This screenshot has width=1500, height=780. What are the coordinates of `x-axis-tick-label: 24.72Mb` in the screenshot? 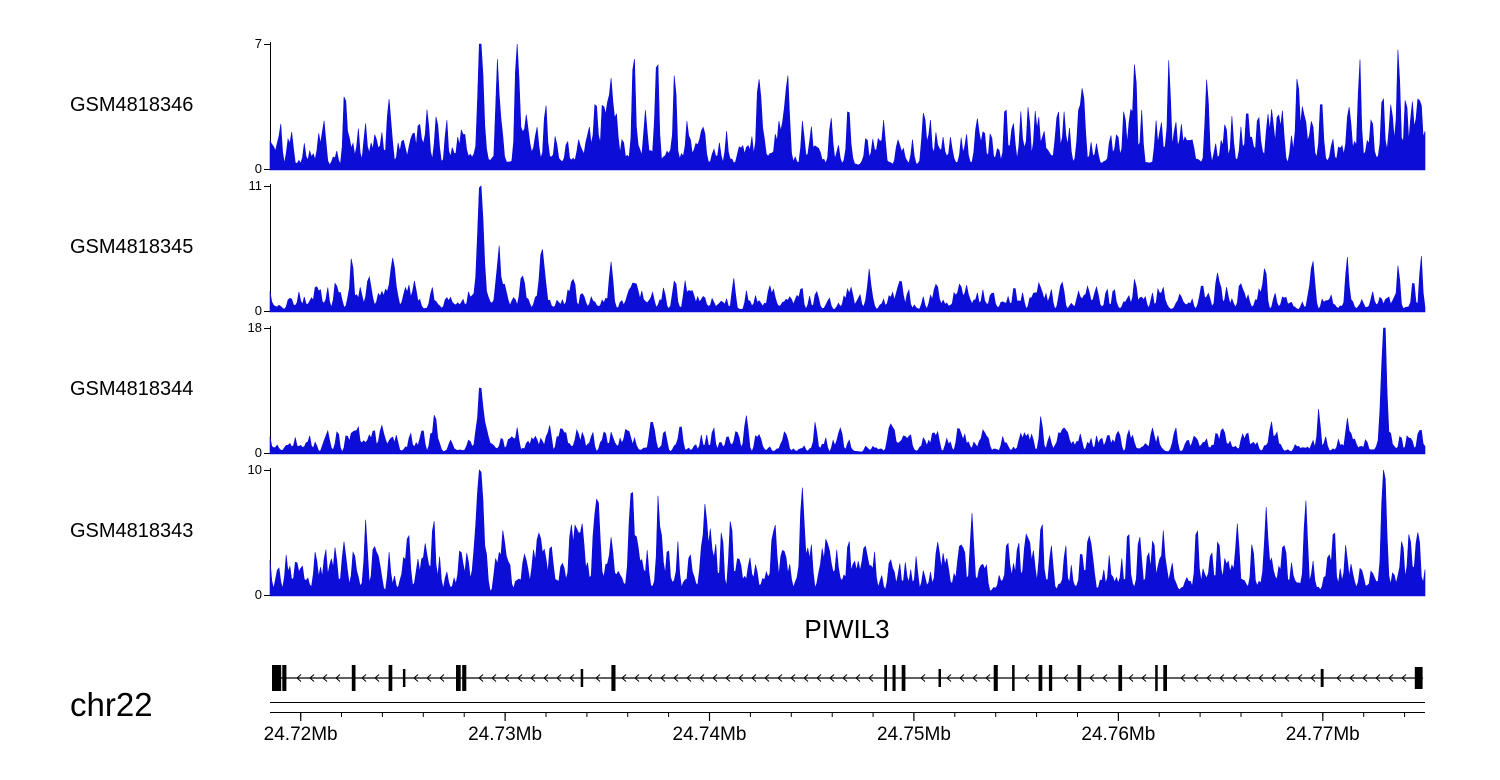 It's located at (300, 734).